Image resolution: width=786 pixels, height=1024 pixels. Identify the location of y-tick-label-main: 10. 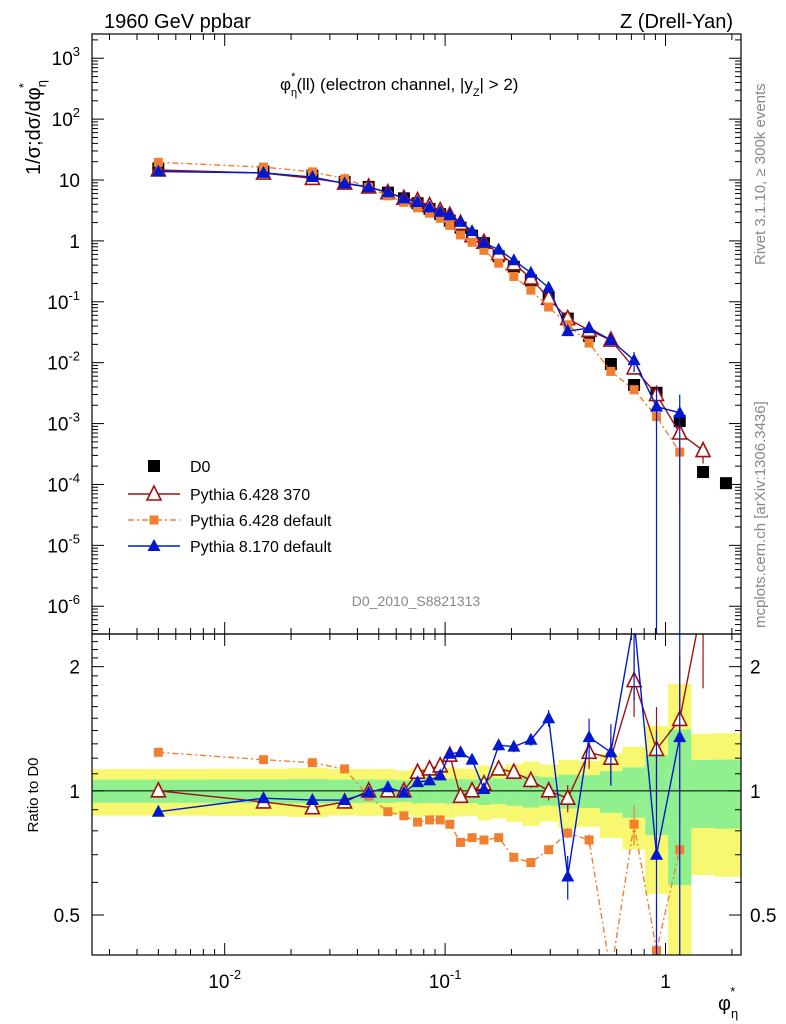
(69, 181).